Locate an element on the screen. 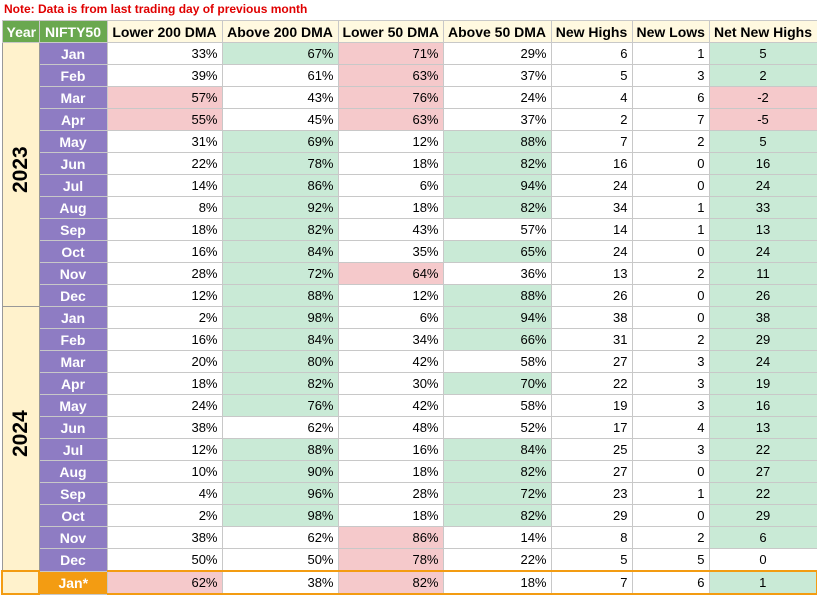 This screenshot has width=817, height=597. year-cell is located at coordinates (20, 582).